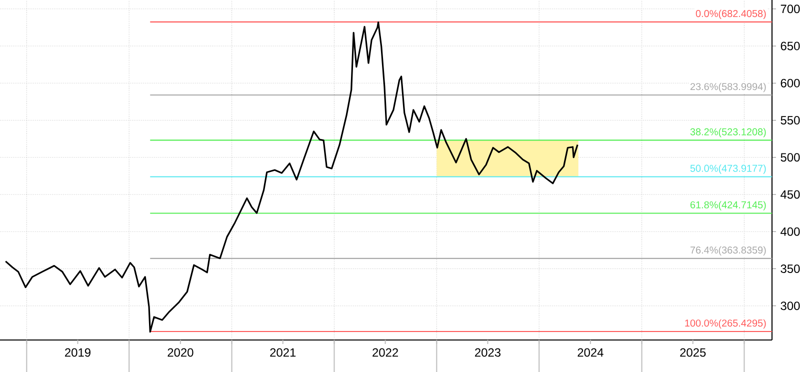 Image resolution: width=800 pixels, height=372 pixels. I want to click on ref-line-label: 100.0%(265.4295), so click(725, 324).